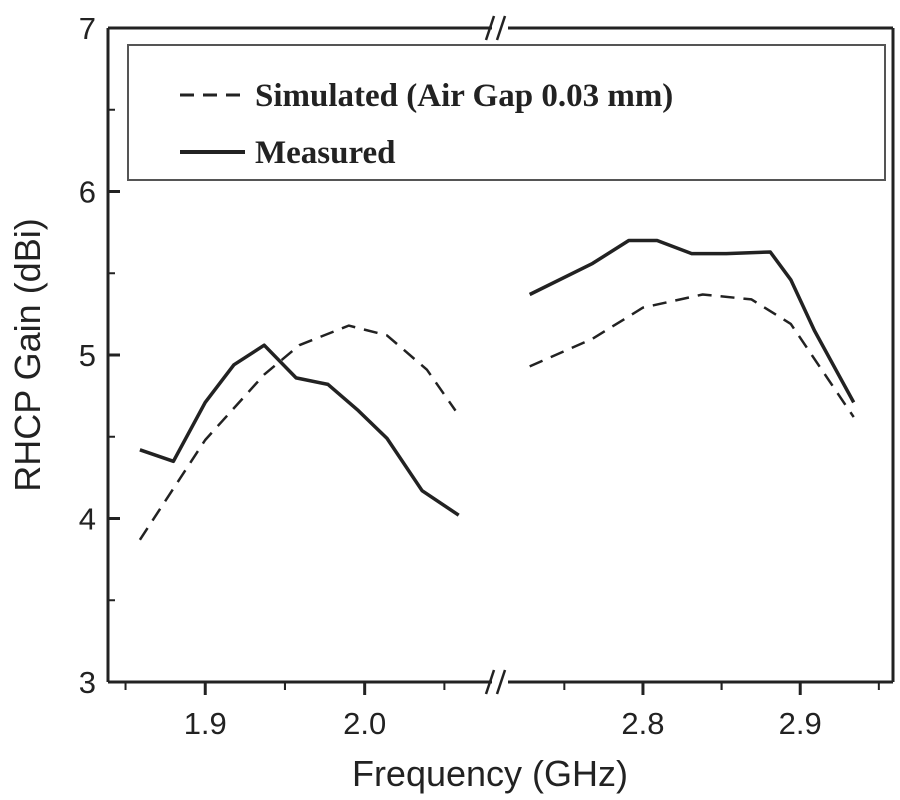 This screenshot has height=800, width=900. What do you see at coordinates (205, 723) in the screenshot?
I see `x-tick-label: 1.9` at bounding box center [205, 723].